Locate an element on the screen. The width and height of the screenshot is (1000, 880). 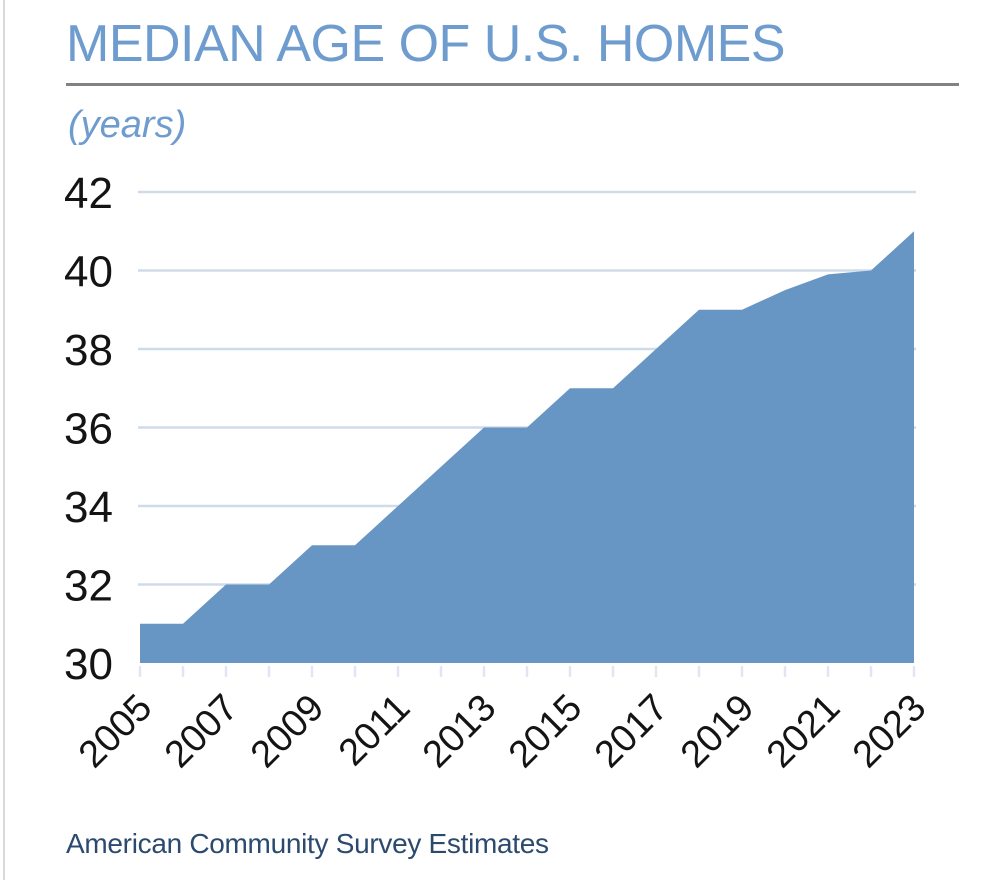
x-axis-tick-label: 2015 is located at coordinates (545, 731).